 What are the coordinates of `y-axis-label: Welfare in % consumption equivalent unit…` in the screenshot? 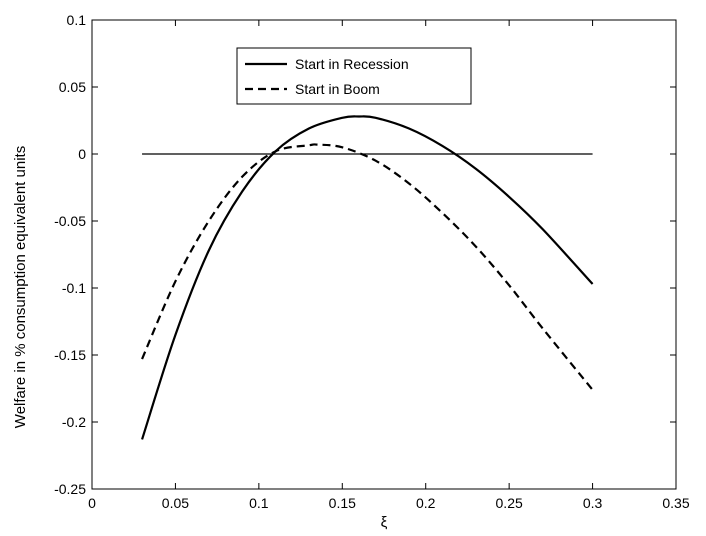 It's located at (20, 287).